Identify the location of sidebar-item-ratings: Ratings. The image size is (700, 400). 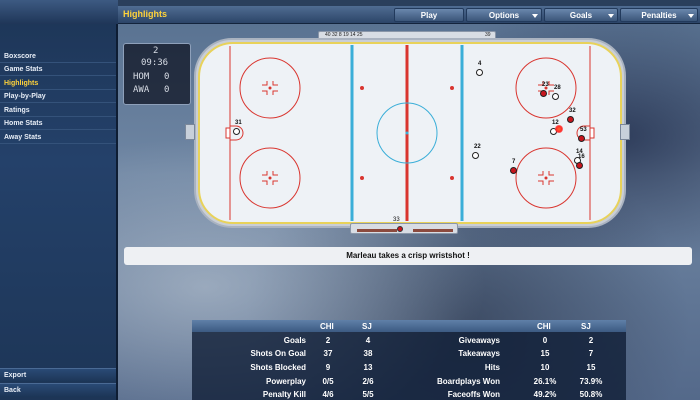
(58, 110).